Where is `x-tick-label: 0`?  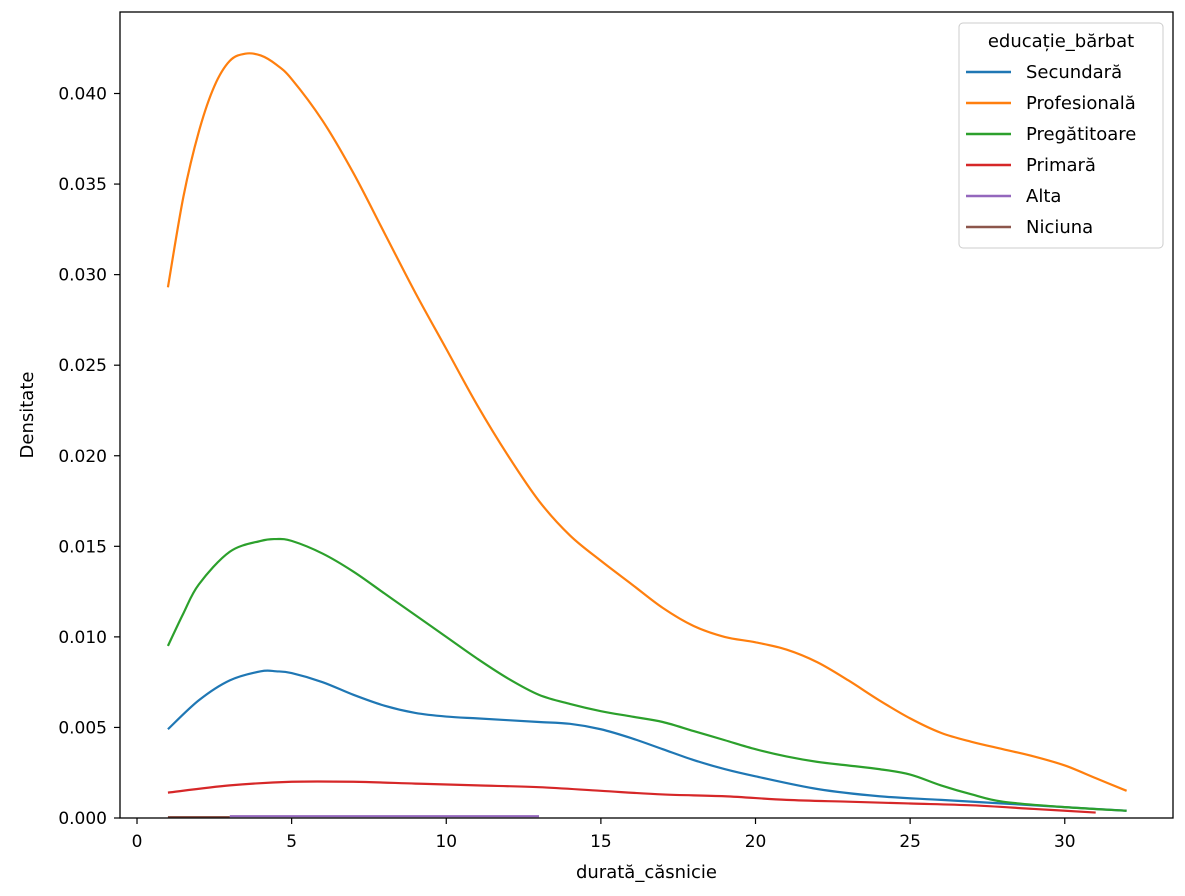
x-tick-label: 0 is located at coordinates (137, 842).